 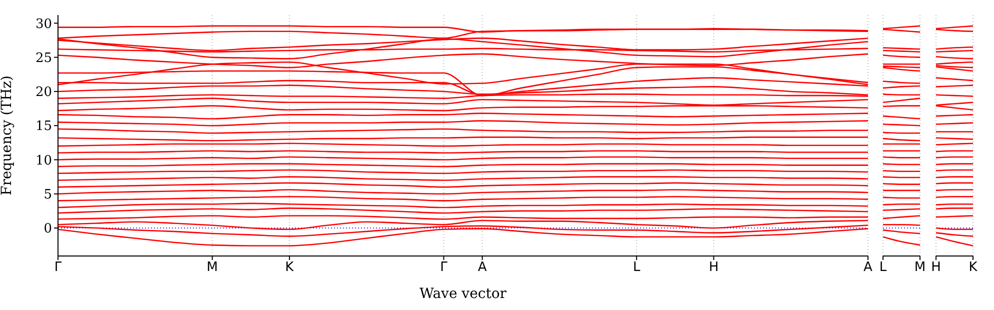 I want to click on y-tick-label: 25, so click(x=43, y=58).